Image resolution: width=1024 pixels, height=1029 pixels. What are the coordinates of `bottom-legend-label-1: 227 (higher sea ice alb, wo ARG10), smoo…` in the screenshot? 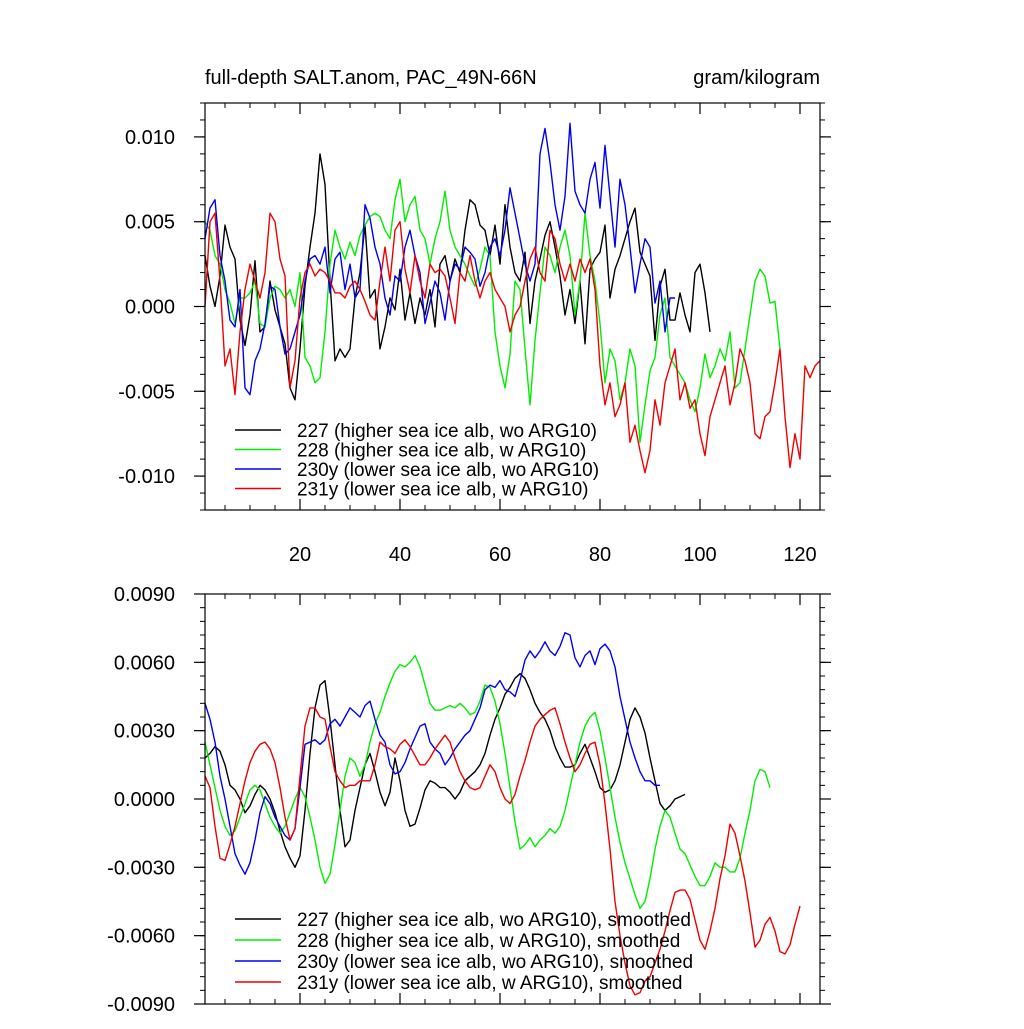 It's located at (494, 920).